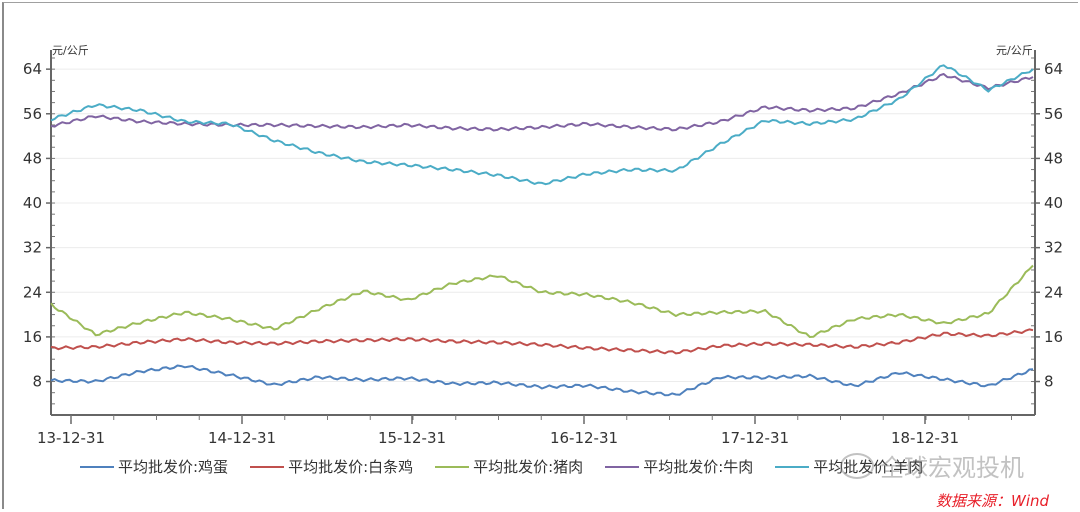  Describe the element at coordinates (925, 438) in the screenshot. I see `svg-text: 18-12-31` at that location.